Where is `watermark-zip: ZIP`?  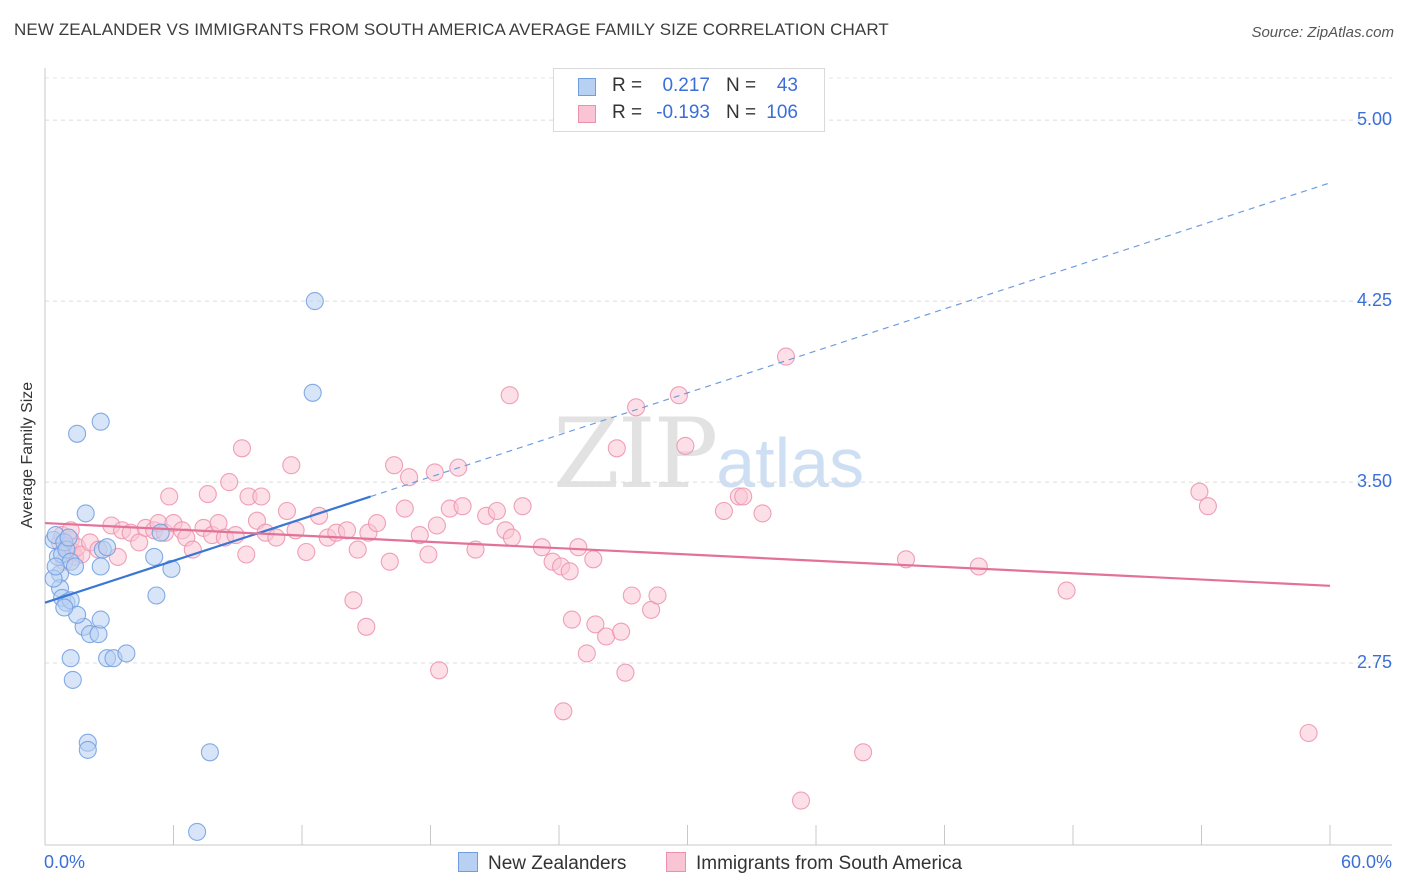
watermark-zip: ZIP is located at coordinates (635, 454).